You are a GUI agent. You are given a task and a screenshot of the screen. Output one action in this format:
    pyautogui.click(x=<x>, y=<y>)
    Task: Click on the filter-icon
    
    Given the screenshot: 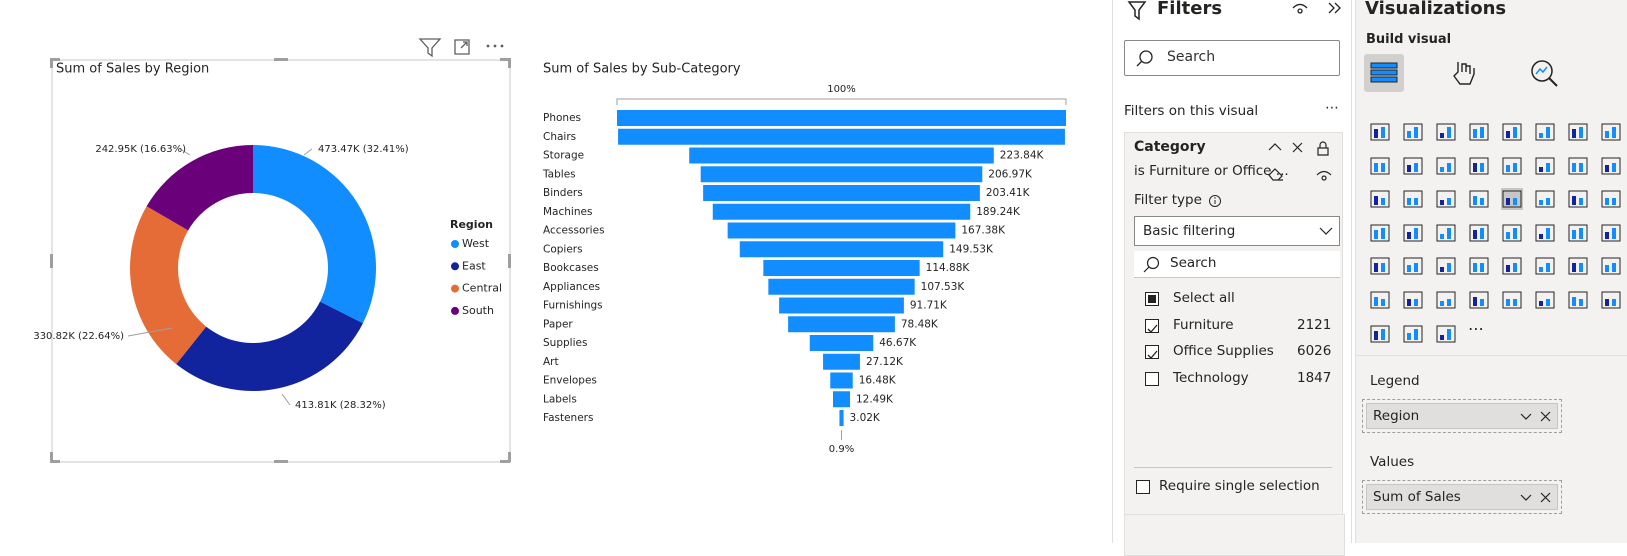 What is the action you would take?
    pyautogui.click(x=430, y=48)
    